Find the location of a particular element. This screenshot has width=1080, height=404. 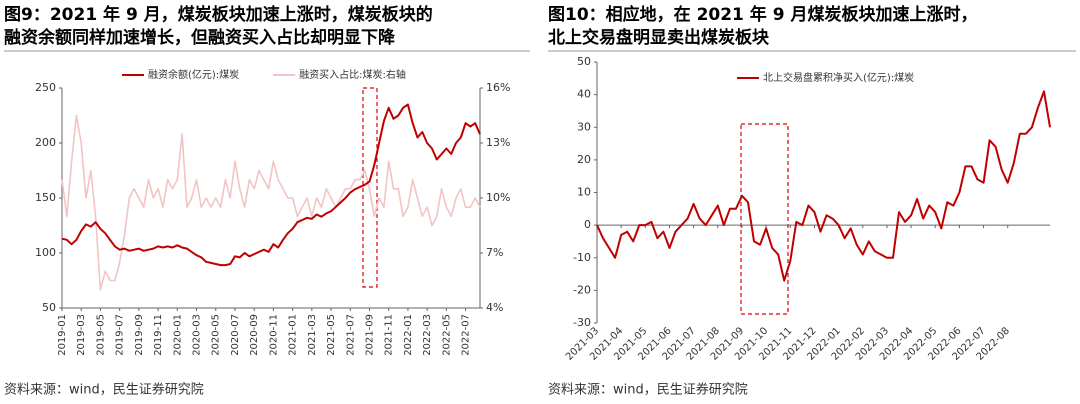

x-tick-label: 2020-11 is located at coordinates (273, 335).